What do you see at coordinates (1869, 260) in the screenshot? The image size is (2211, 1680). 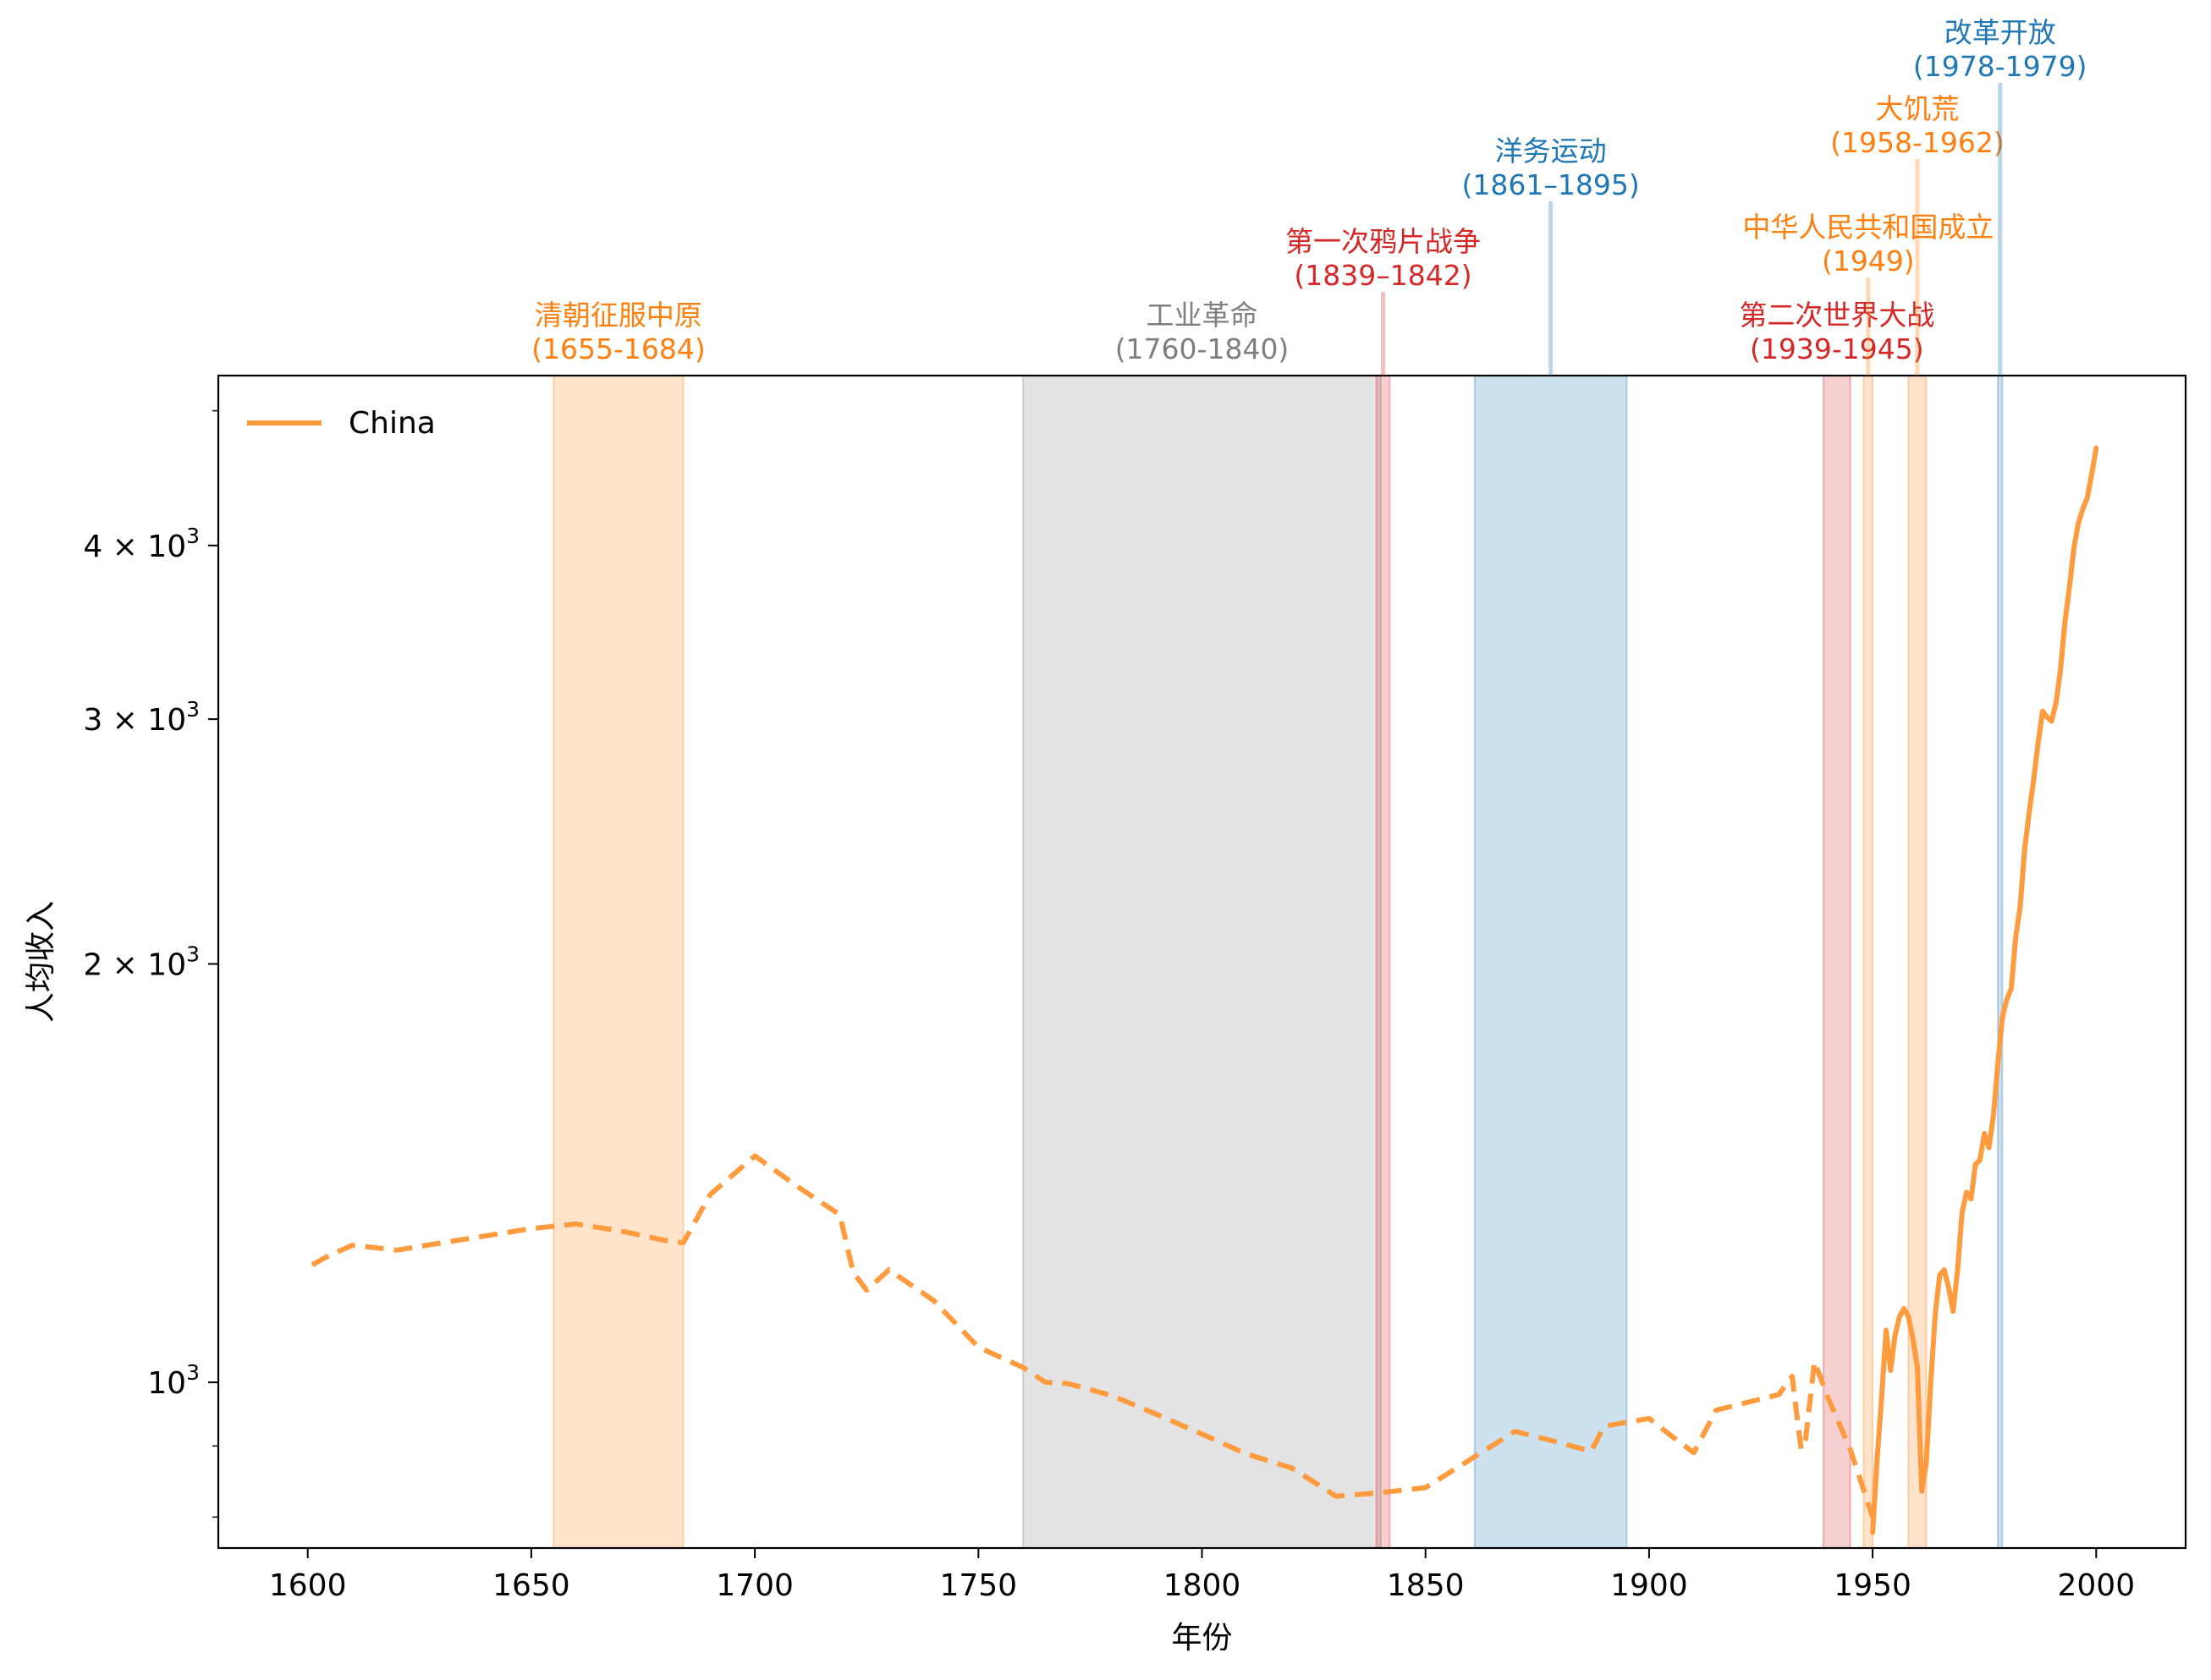 I see `event-years-prc-founding: (1949)` at bounding box center [1869, 260].